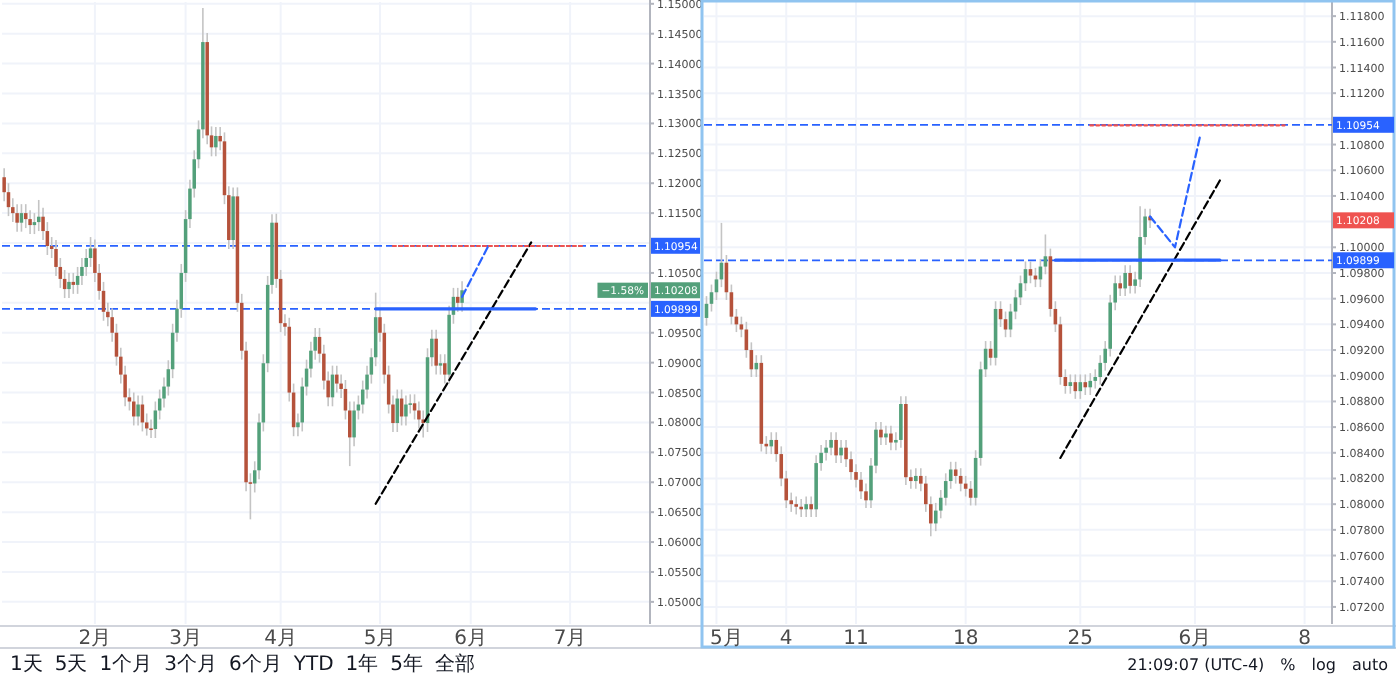 This screenshot has height=680, width=1396. I want to click on x-tick-label: 7月, so click(570, 639).